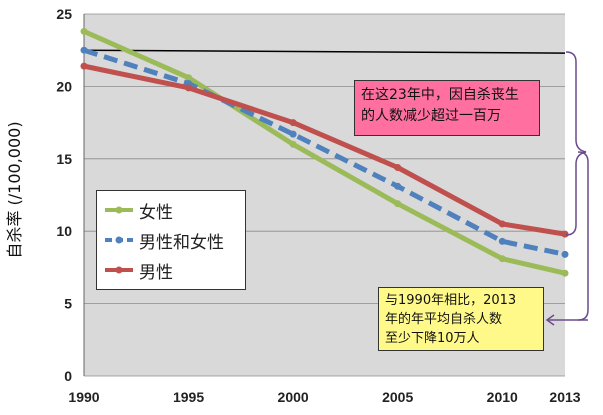 This screenshot has height=415, width=603. What do you see at coordinates (64, 14) in the screenshot?
I see `y-tick-25: 25` at bounding box center [64, 14].